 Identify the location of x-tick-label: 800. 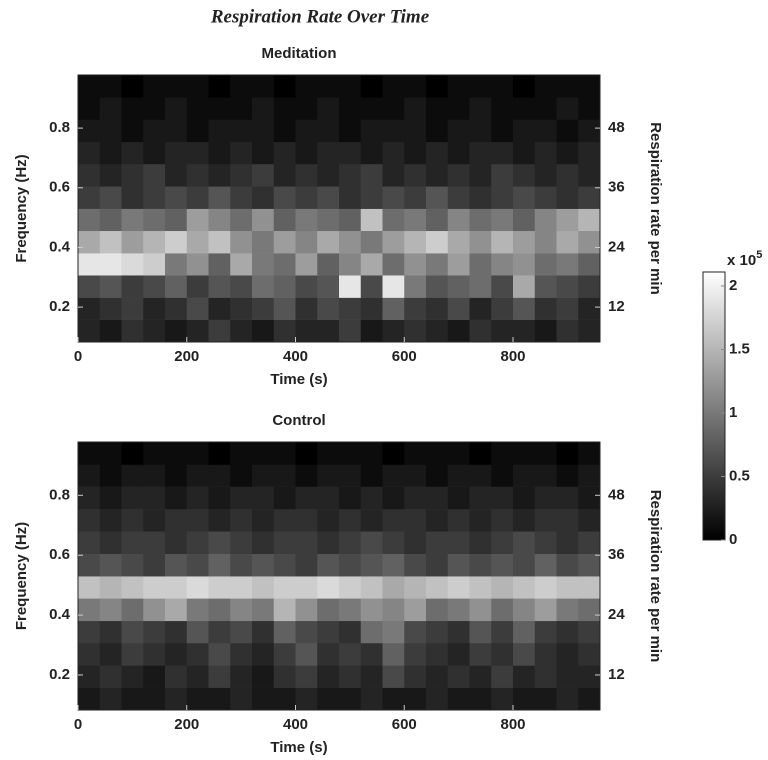
(512, 356).